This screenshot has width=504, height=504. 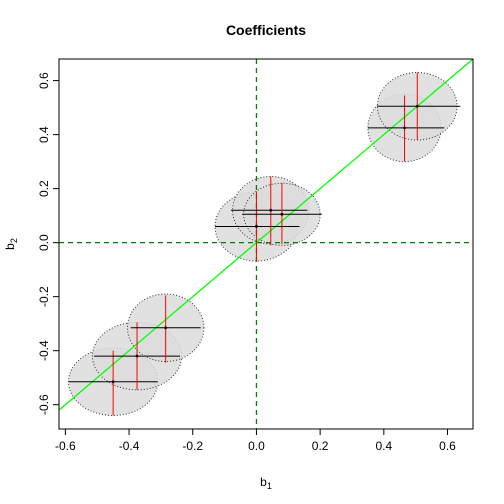 I want to click on y-tick-label-3: -0.2, so click(x=44, y=296).